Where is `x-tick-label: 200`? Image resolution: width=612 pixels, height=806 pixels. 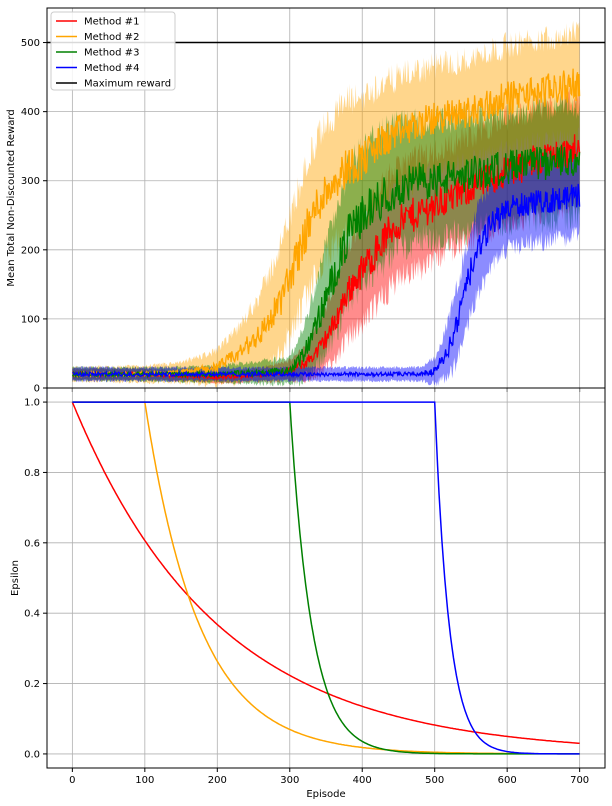
x-tick-label: 200 is located at coordinates (217, 780).